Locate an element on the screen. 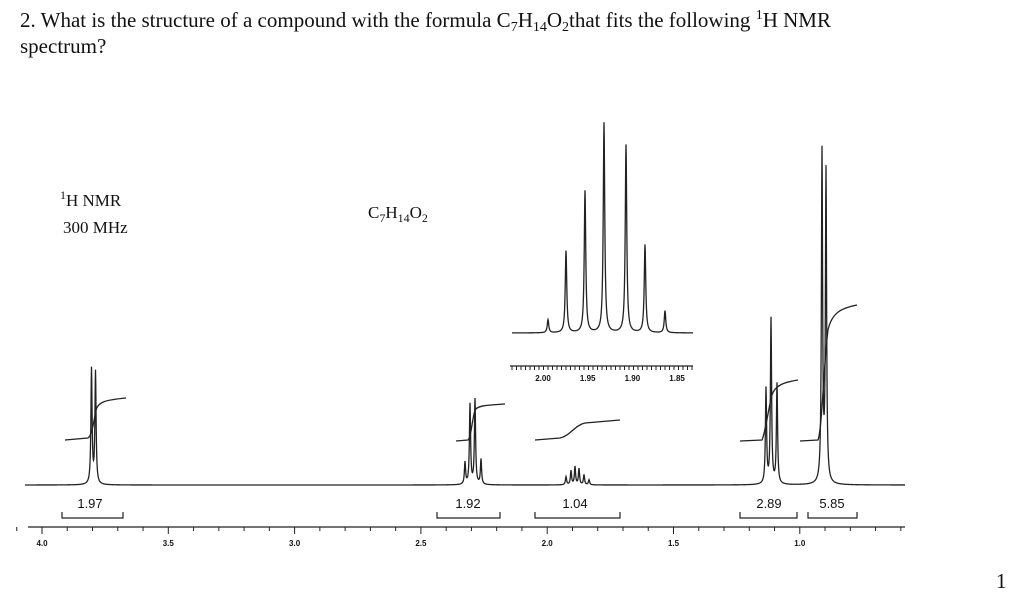  axis-label: 2.0 is located at coordinates (548, 543).